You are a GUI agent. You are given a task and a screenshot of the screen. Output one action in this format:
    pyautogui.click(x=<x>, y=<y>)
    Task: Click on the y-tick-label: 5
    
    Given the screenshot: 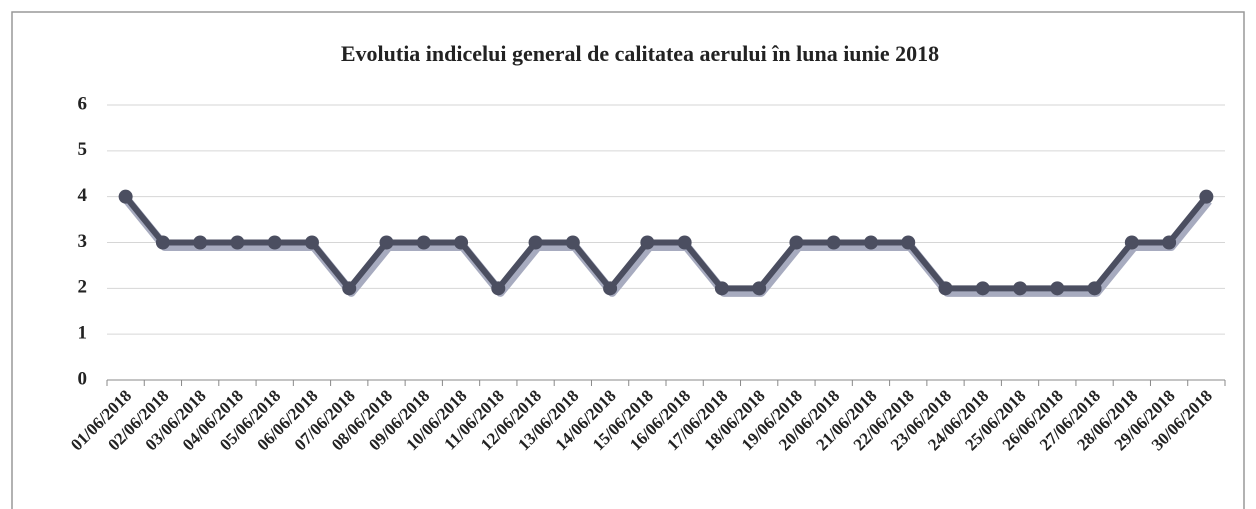 What is the action you would take?
    pyautogui.click(x=83, y=149)
    